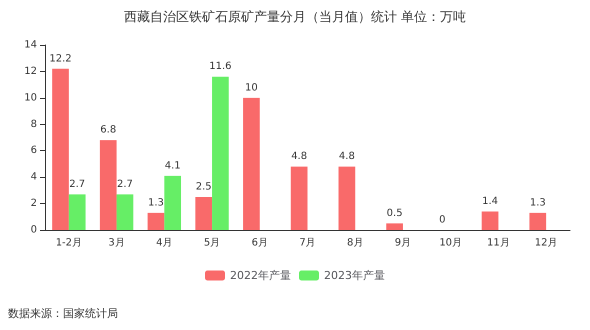 This screenshot has width=590, height=330. Describe the element at coordinates (33, 150) in the screenshot. I see `y-tick-label: 6` at that location.